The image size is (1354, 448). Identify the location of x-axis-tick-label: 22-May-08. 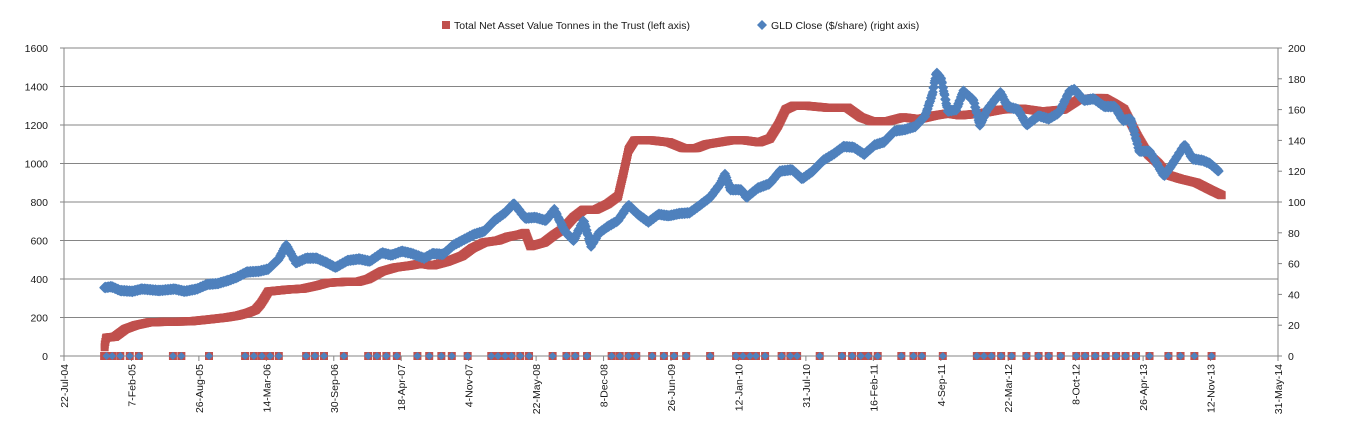
(537, 389).